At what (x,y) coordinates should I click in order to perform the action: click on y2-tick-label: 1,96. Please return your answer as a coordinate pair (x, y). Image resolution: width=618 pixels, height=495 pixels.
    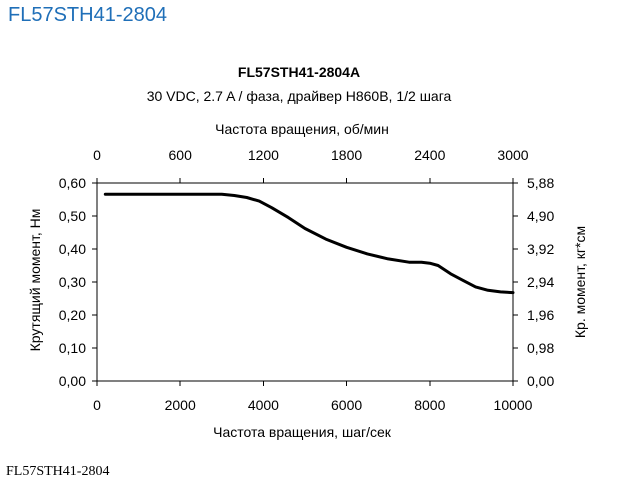
    Looking at the image, I should click on (540, 315).